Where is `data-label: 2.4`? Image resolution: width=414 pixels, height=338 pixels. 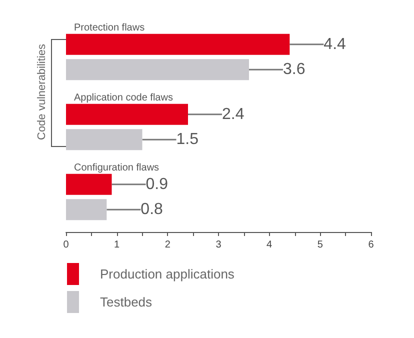
data-label: 2.4 is located at coordinates (233, 114).